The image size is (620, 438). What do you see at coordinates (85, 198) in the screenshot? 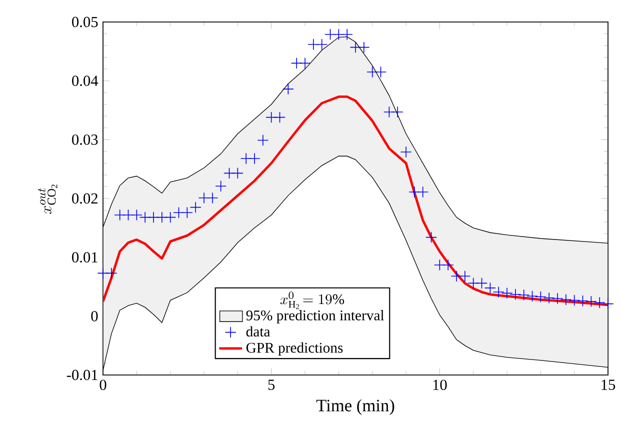
I see `y-tick-label: 0.02` at bounding box center [85, 198].